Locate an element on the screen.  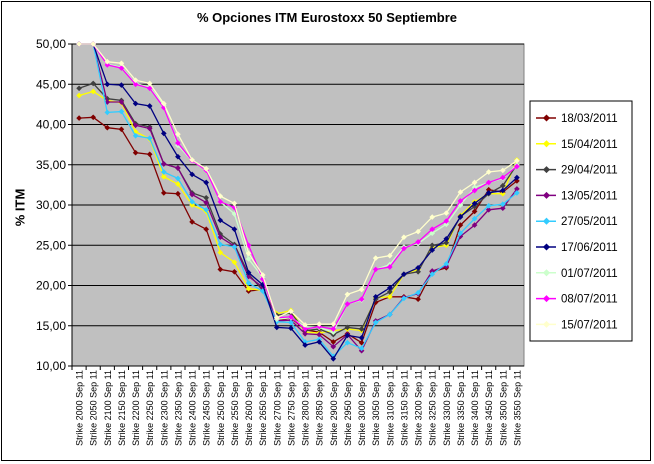
x-tick-label: Strike 2800 Sep 11 is located at coordinates (306, 408).